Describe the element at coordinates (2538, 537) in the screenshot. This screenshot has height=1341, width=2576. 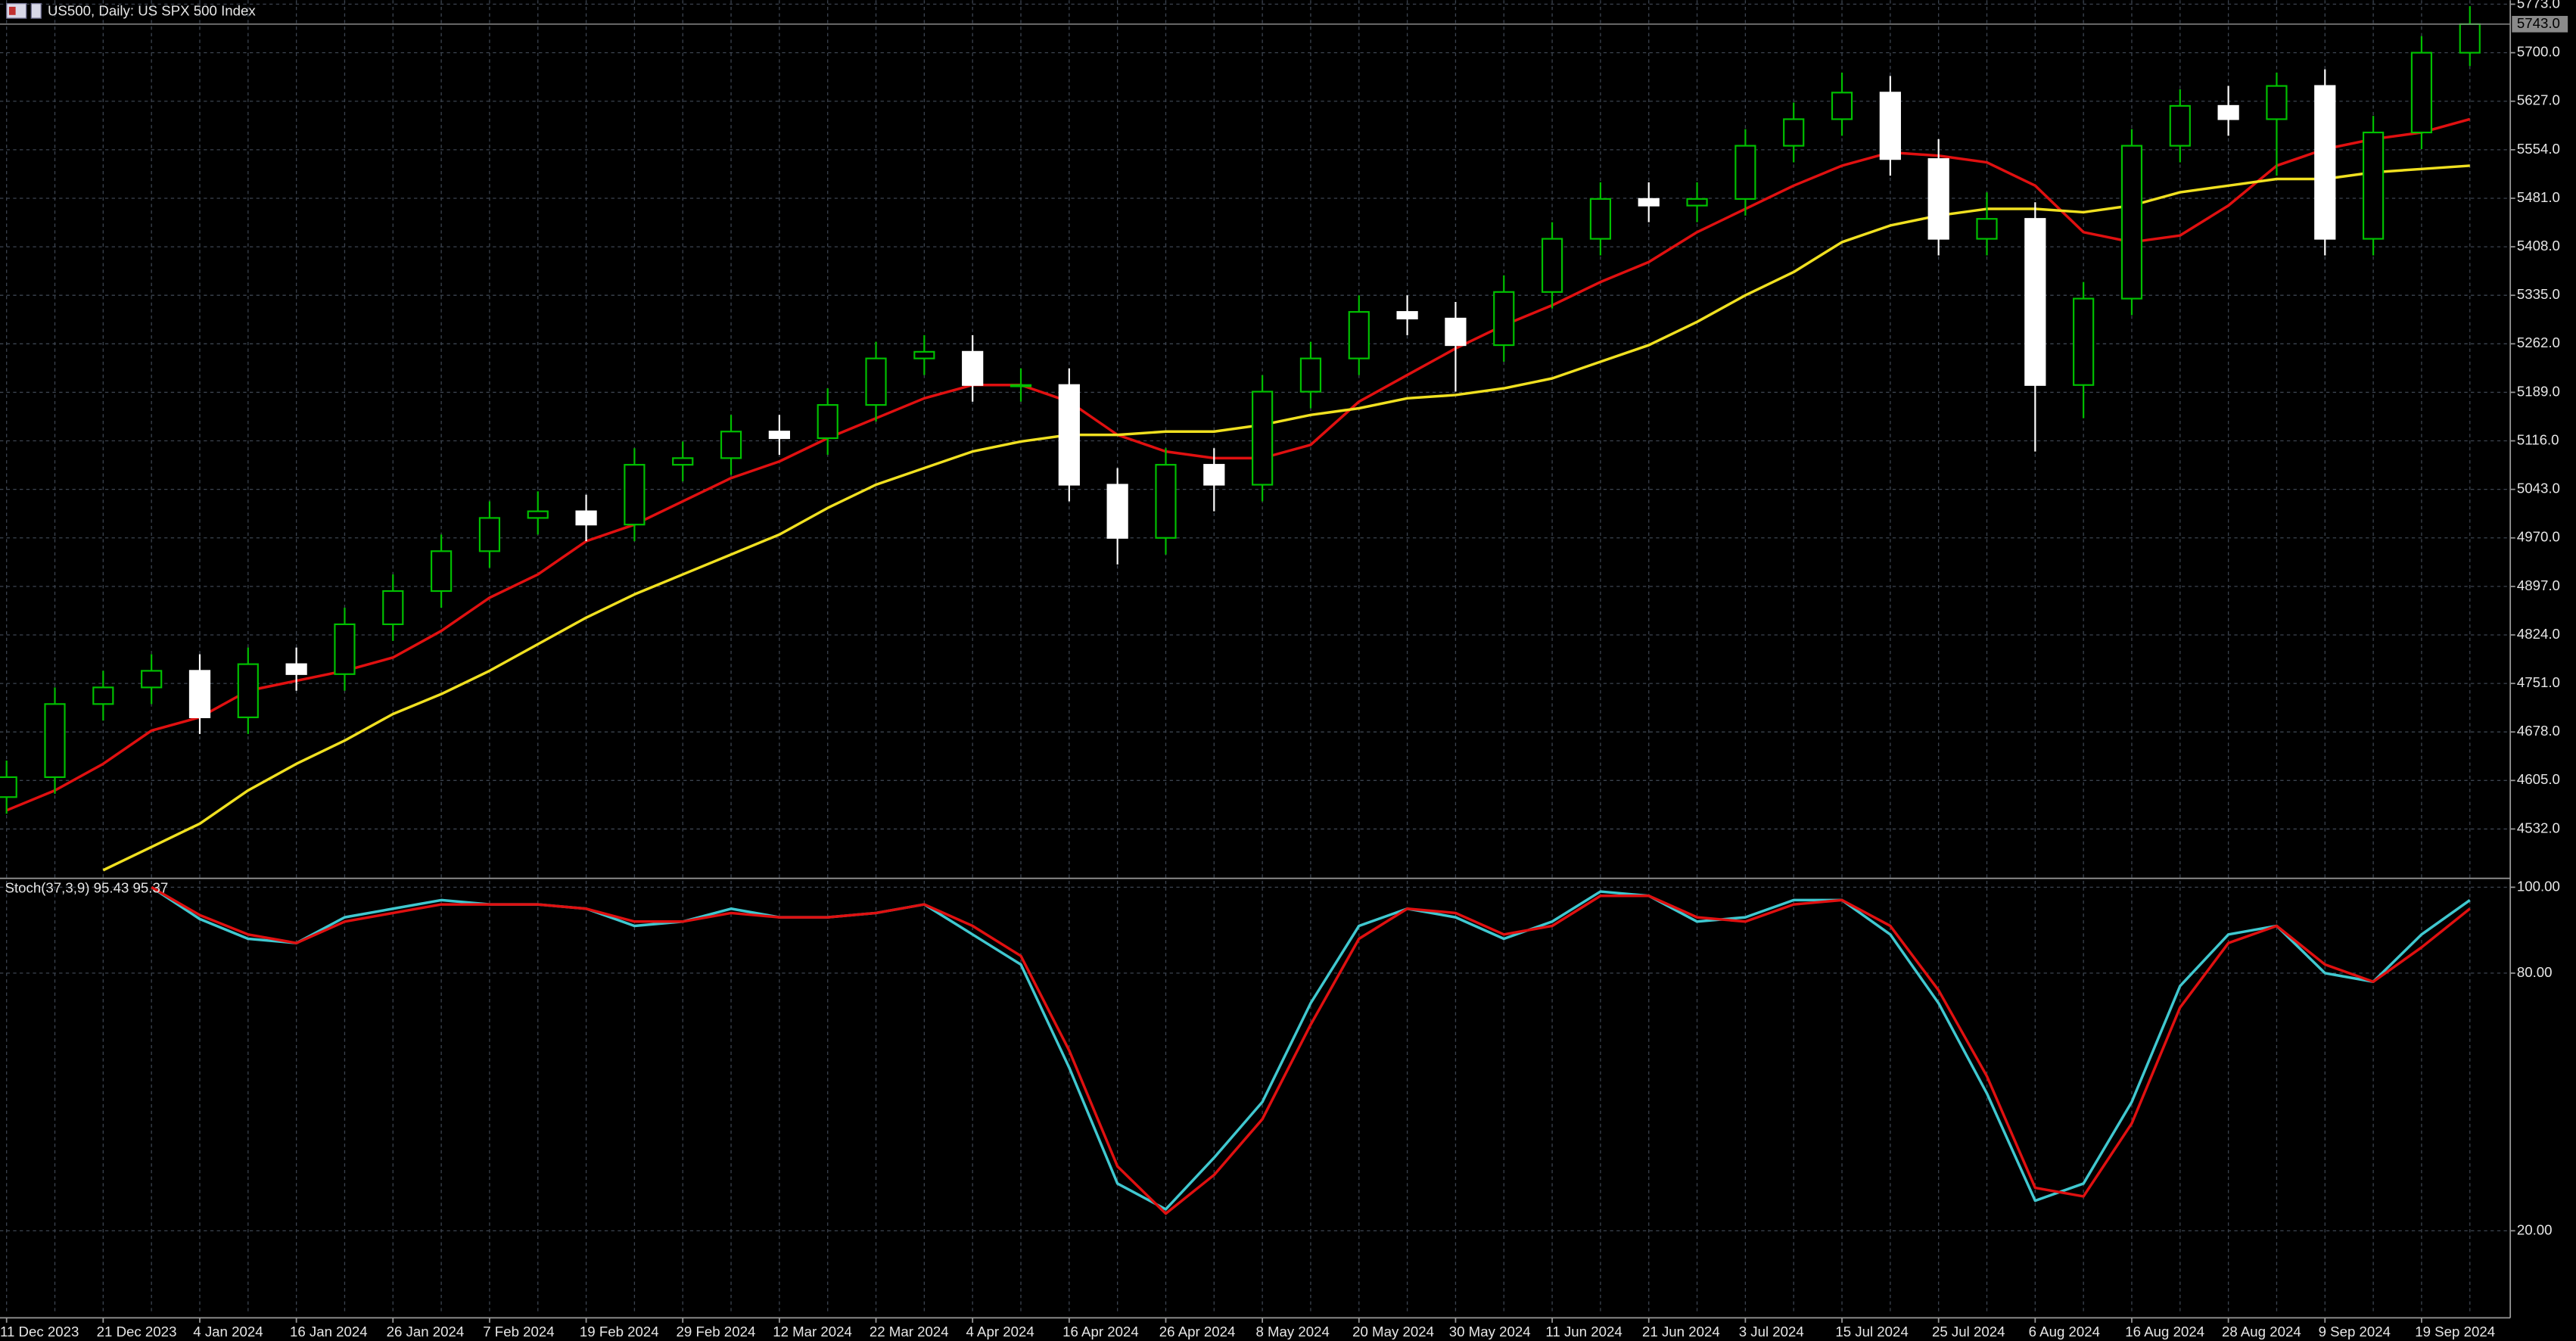
I see `y-tick-label: 4970.0` at that location.